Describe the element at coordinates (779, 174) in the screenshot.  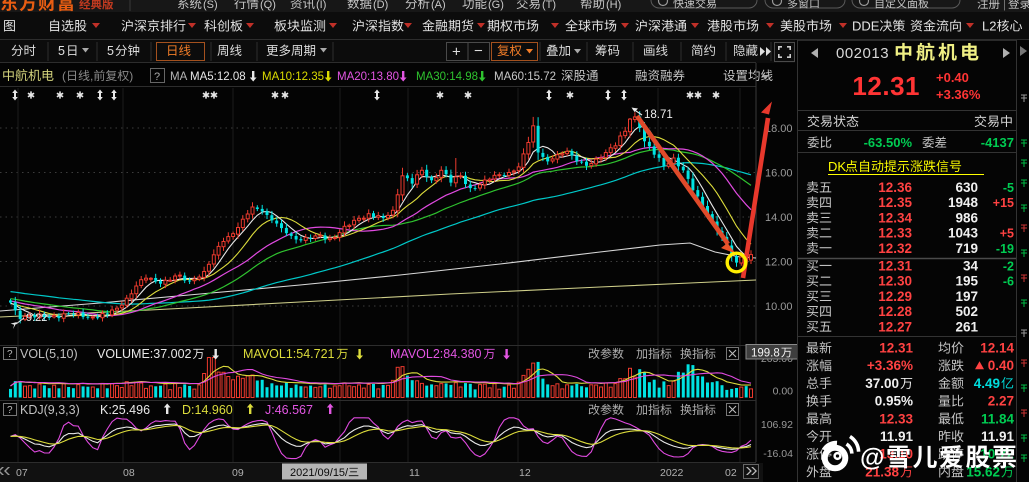
I see `svg-text: 16.00` at that location.